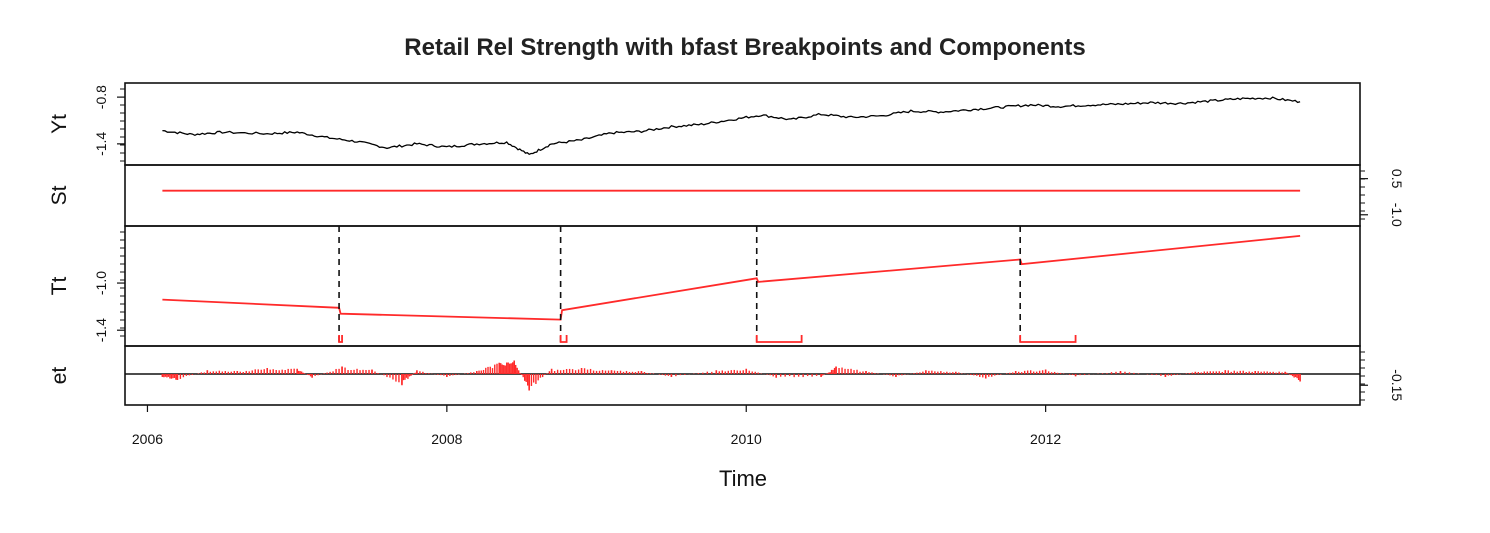  Describe the element at coordinates (1045, 439) in the screenshot. I see `x-tick-label: 2012` at that location.